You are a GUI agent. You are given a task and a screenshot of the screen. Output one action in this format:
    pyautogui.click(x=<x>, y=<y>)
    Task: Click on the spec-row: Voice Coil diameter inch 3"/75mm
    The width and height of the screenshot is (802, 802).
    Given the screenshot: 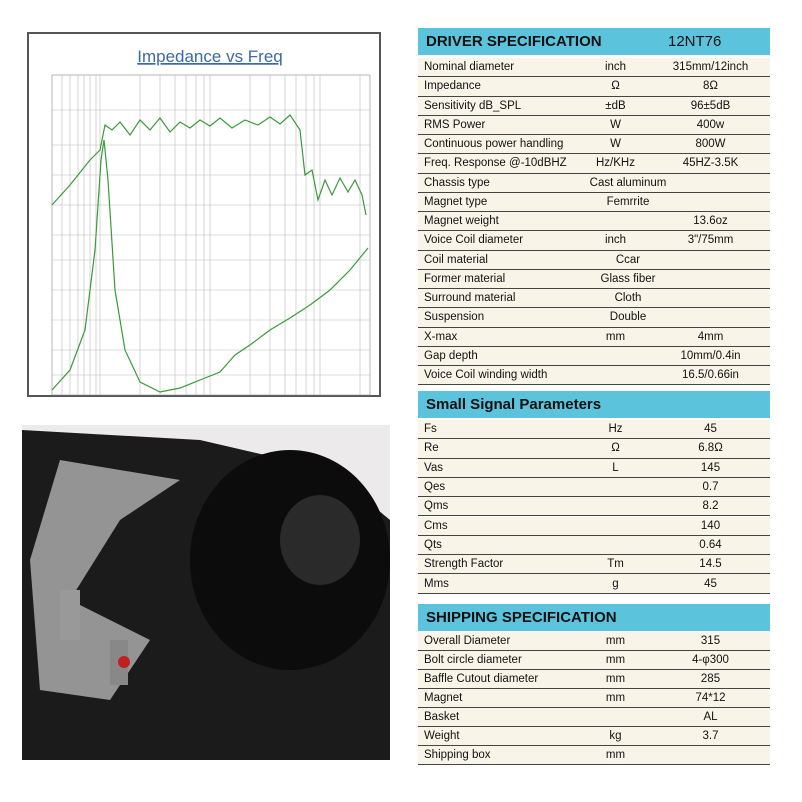 What is the action you would take?
    pyautogui.click(x=594, y=241)
    